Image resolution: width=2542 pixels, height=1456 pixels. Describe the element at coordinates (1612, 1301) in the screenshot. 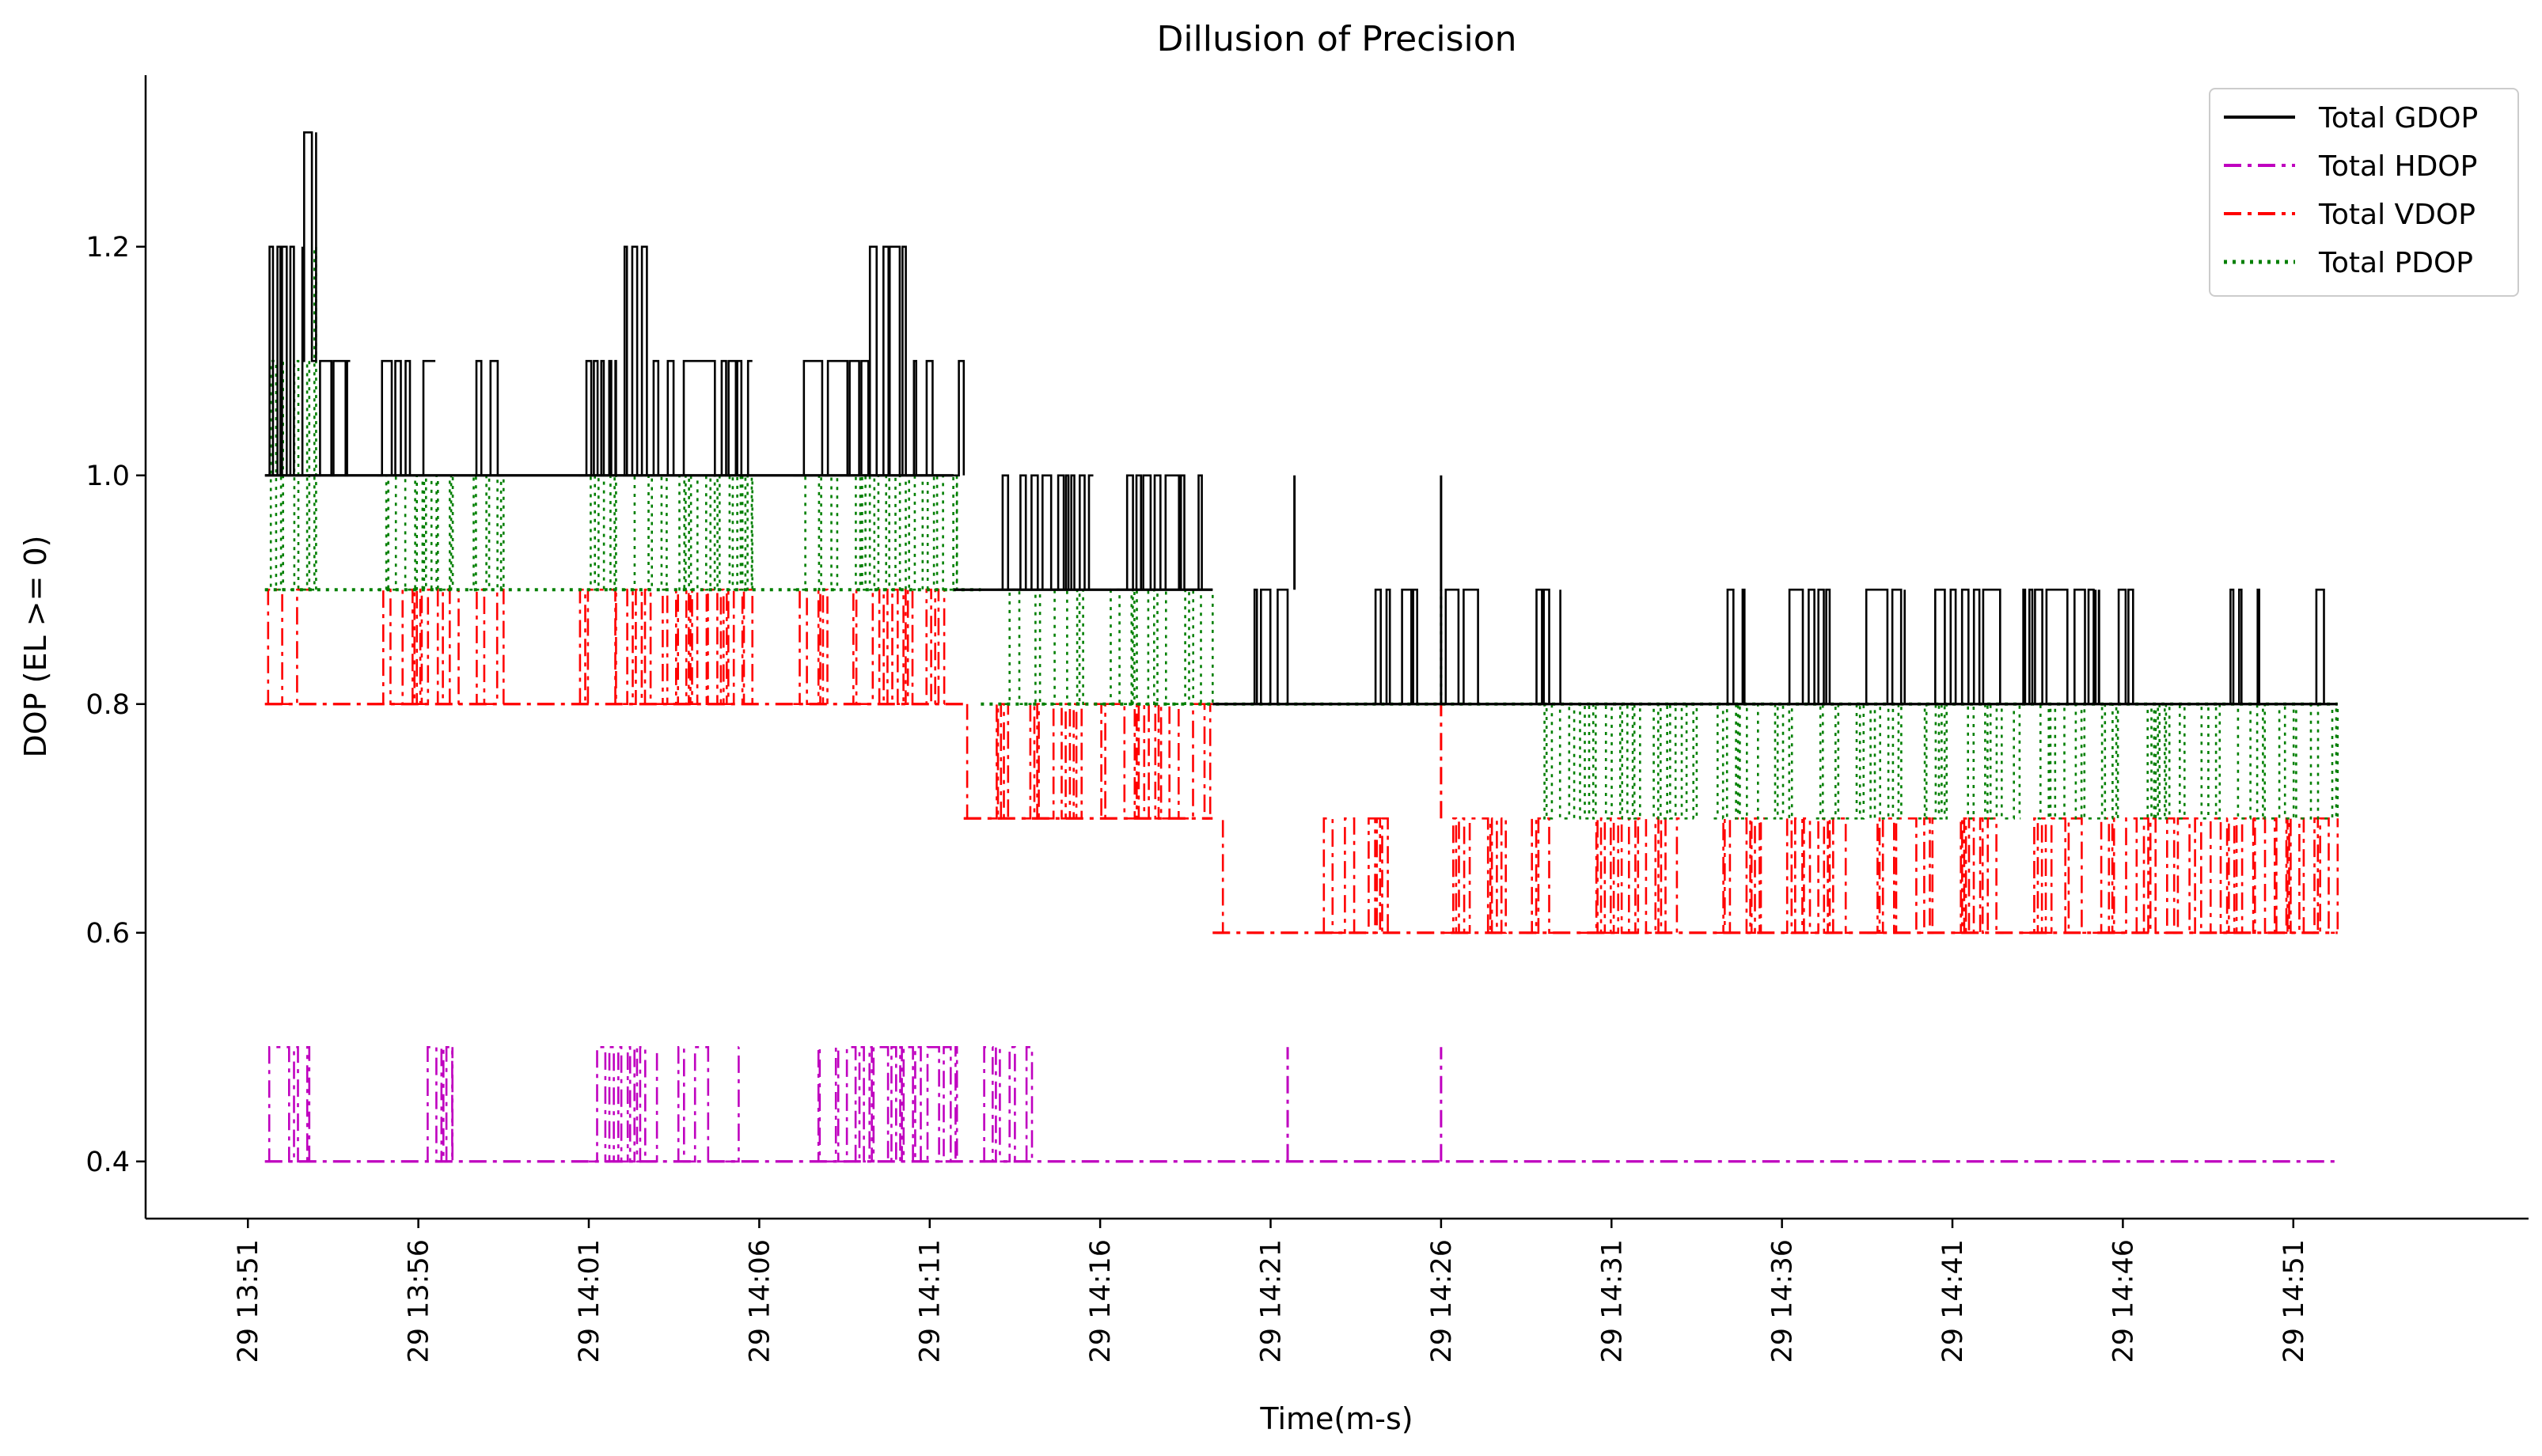

I see `x-tick-label: 29 14:31` at that location.